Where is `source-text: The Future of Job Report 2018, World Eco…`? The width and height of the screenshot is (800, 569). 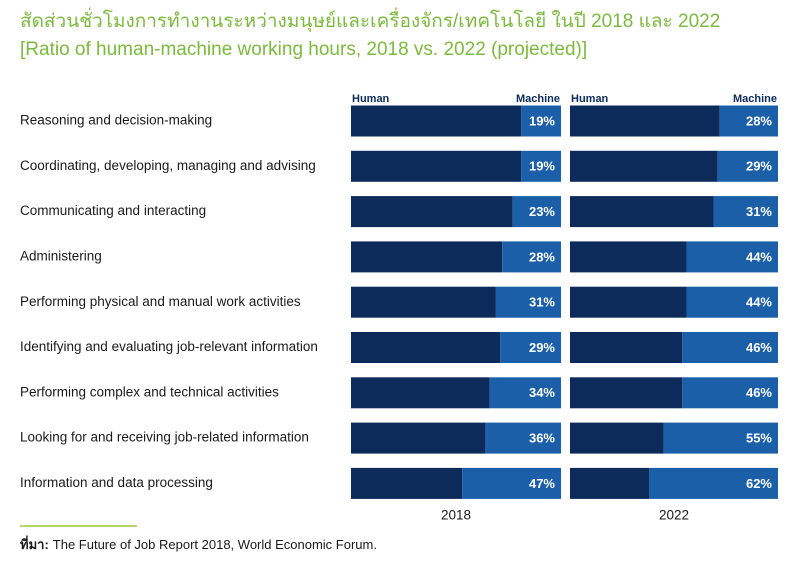
source-text: The Future of Job Report 2018, World Eco… is located at coordinates (215, 544).